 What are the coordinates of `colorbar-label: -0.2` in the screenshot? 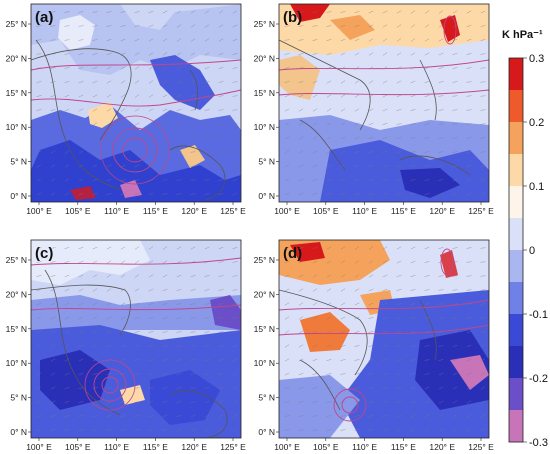 It's located at (538, 379).